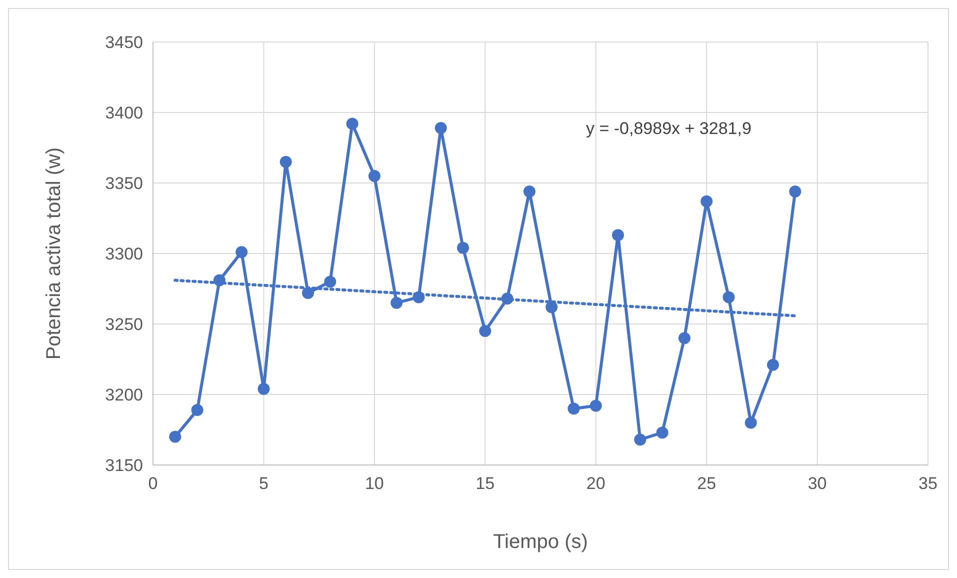 The height and width of the screenshot is (578, 957). I want to click on y-tick-label: 3450, so click(124, 42).